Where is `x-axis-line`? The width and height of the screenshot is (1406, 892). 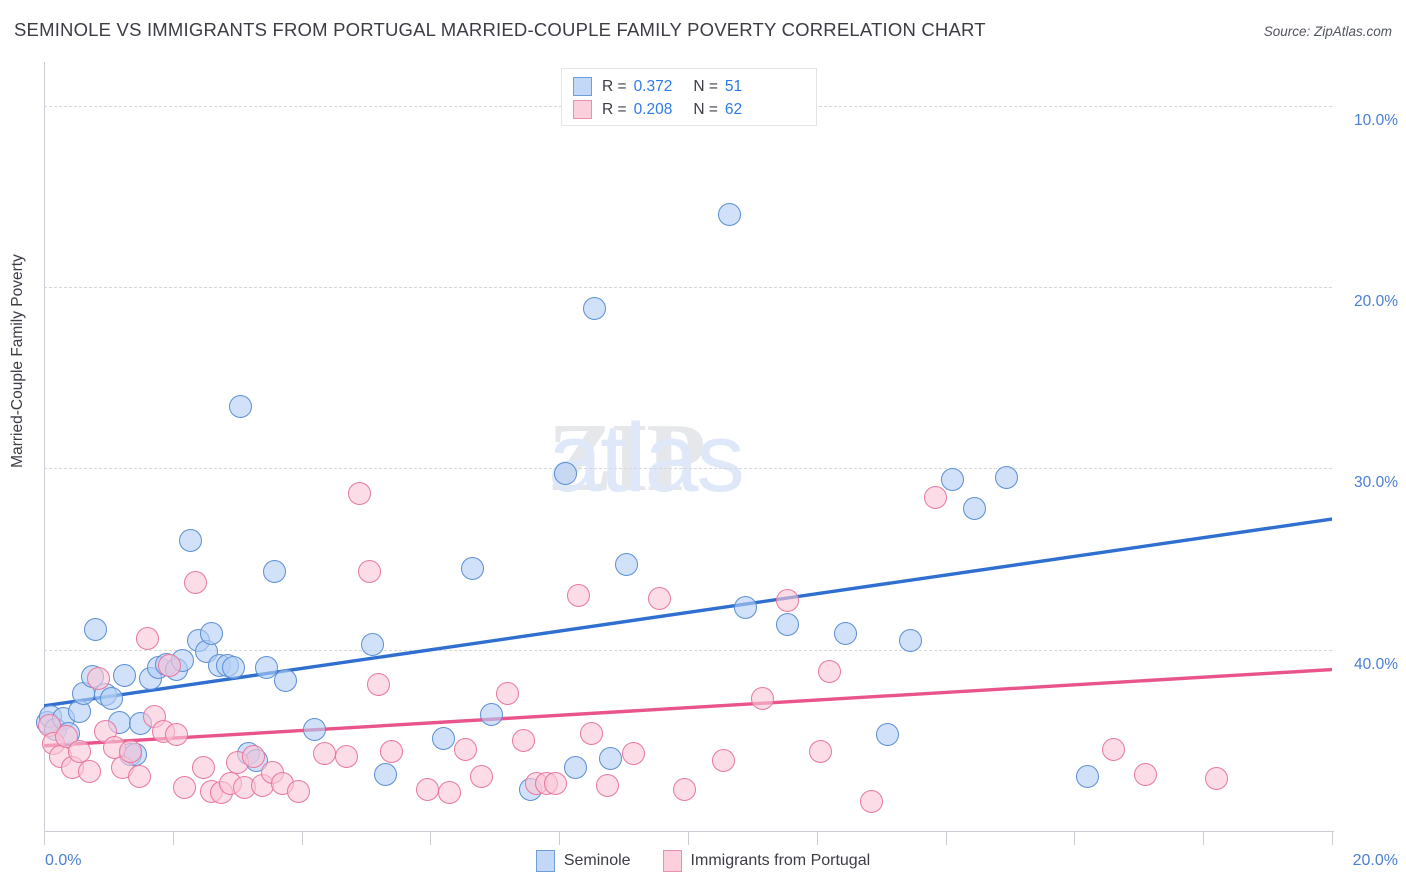 x-axis-line is located at coordinates (689, 831).